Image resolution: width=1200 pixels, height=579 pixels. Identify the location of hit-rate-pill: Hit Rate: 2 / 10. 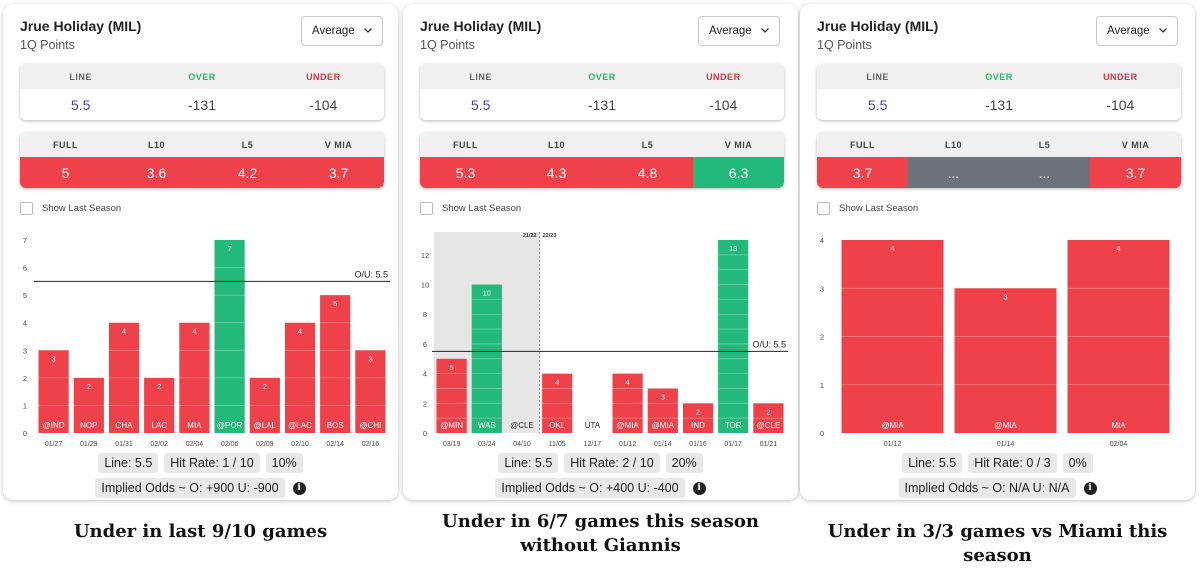
(612, 463).